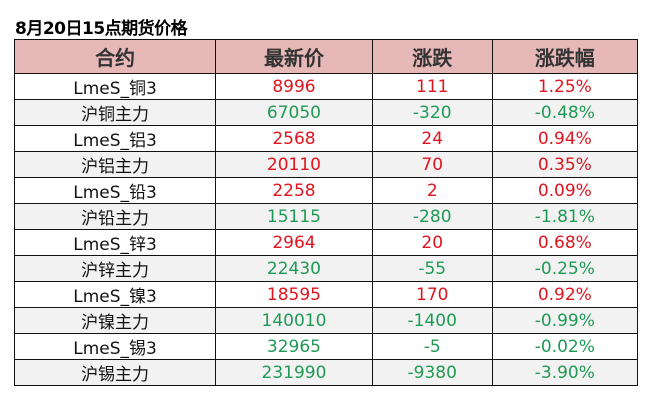  Describe the element at coordinates (115, 56) in the screenshot. I see `header-contract: 合约` at that location.